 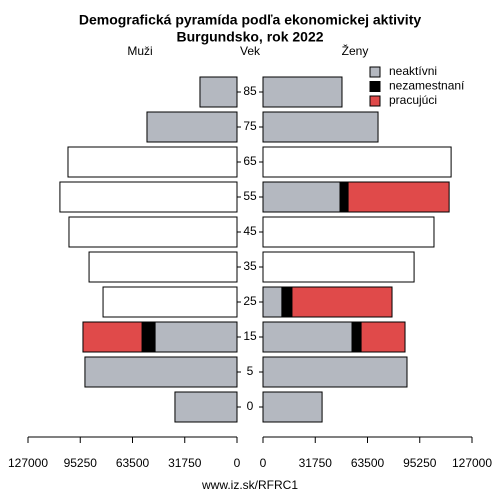 What do you see at coordinates (250, 336) in the screenshot?
I see `age-label: 15` at bounding box center [250, 336].